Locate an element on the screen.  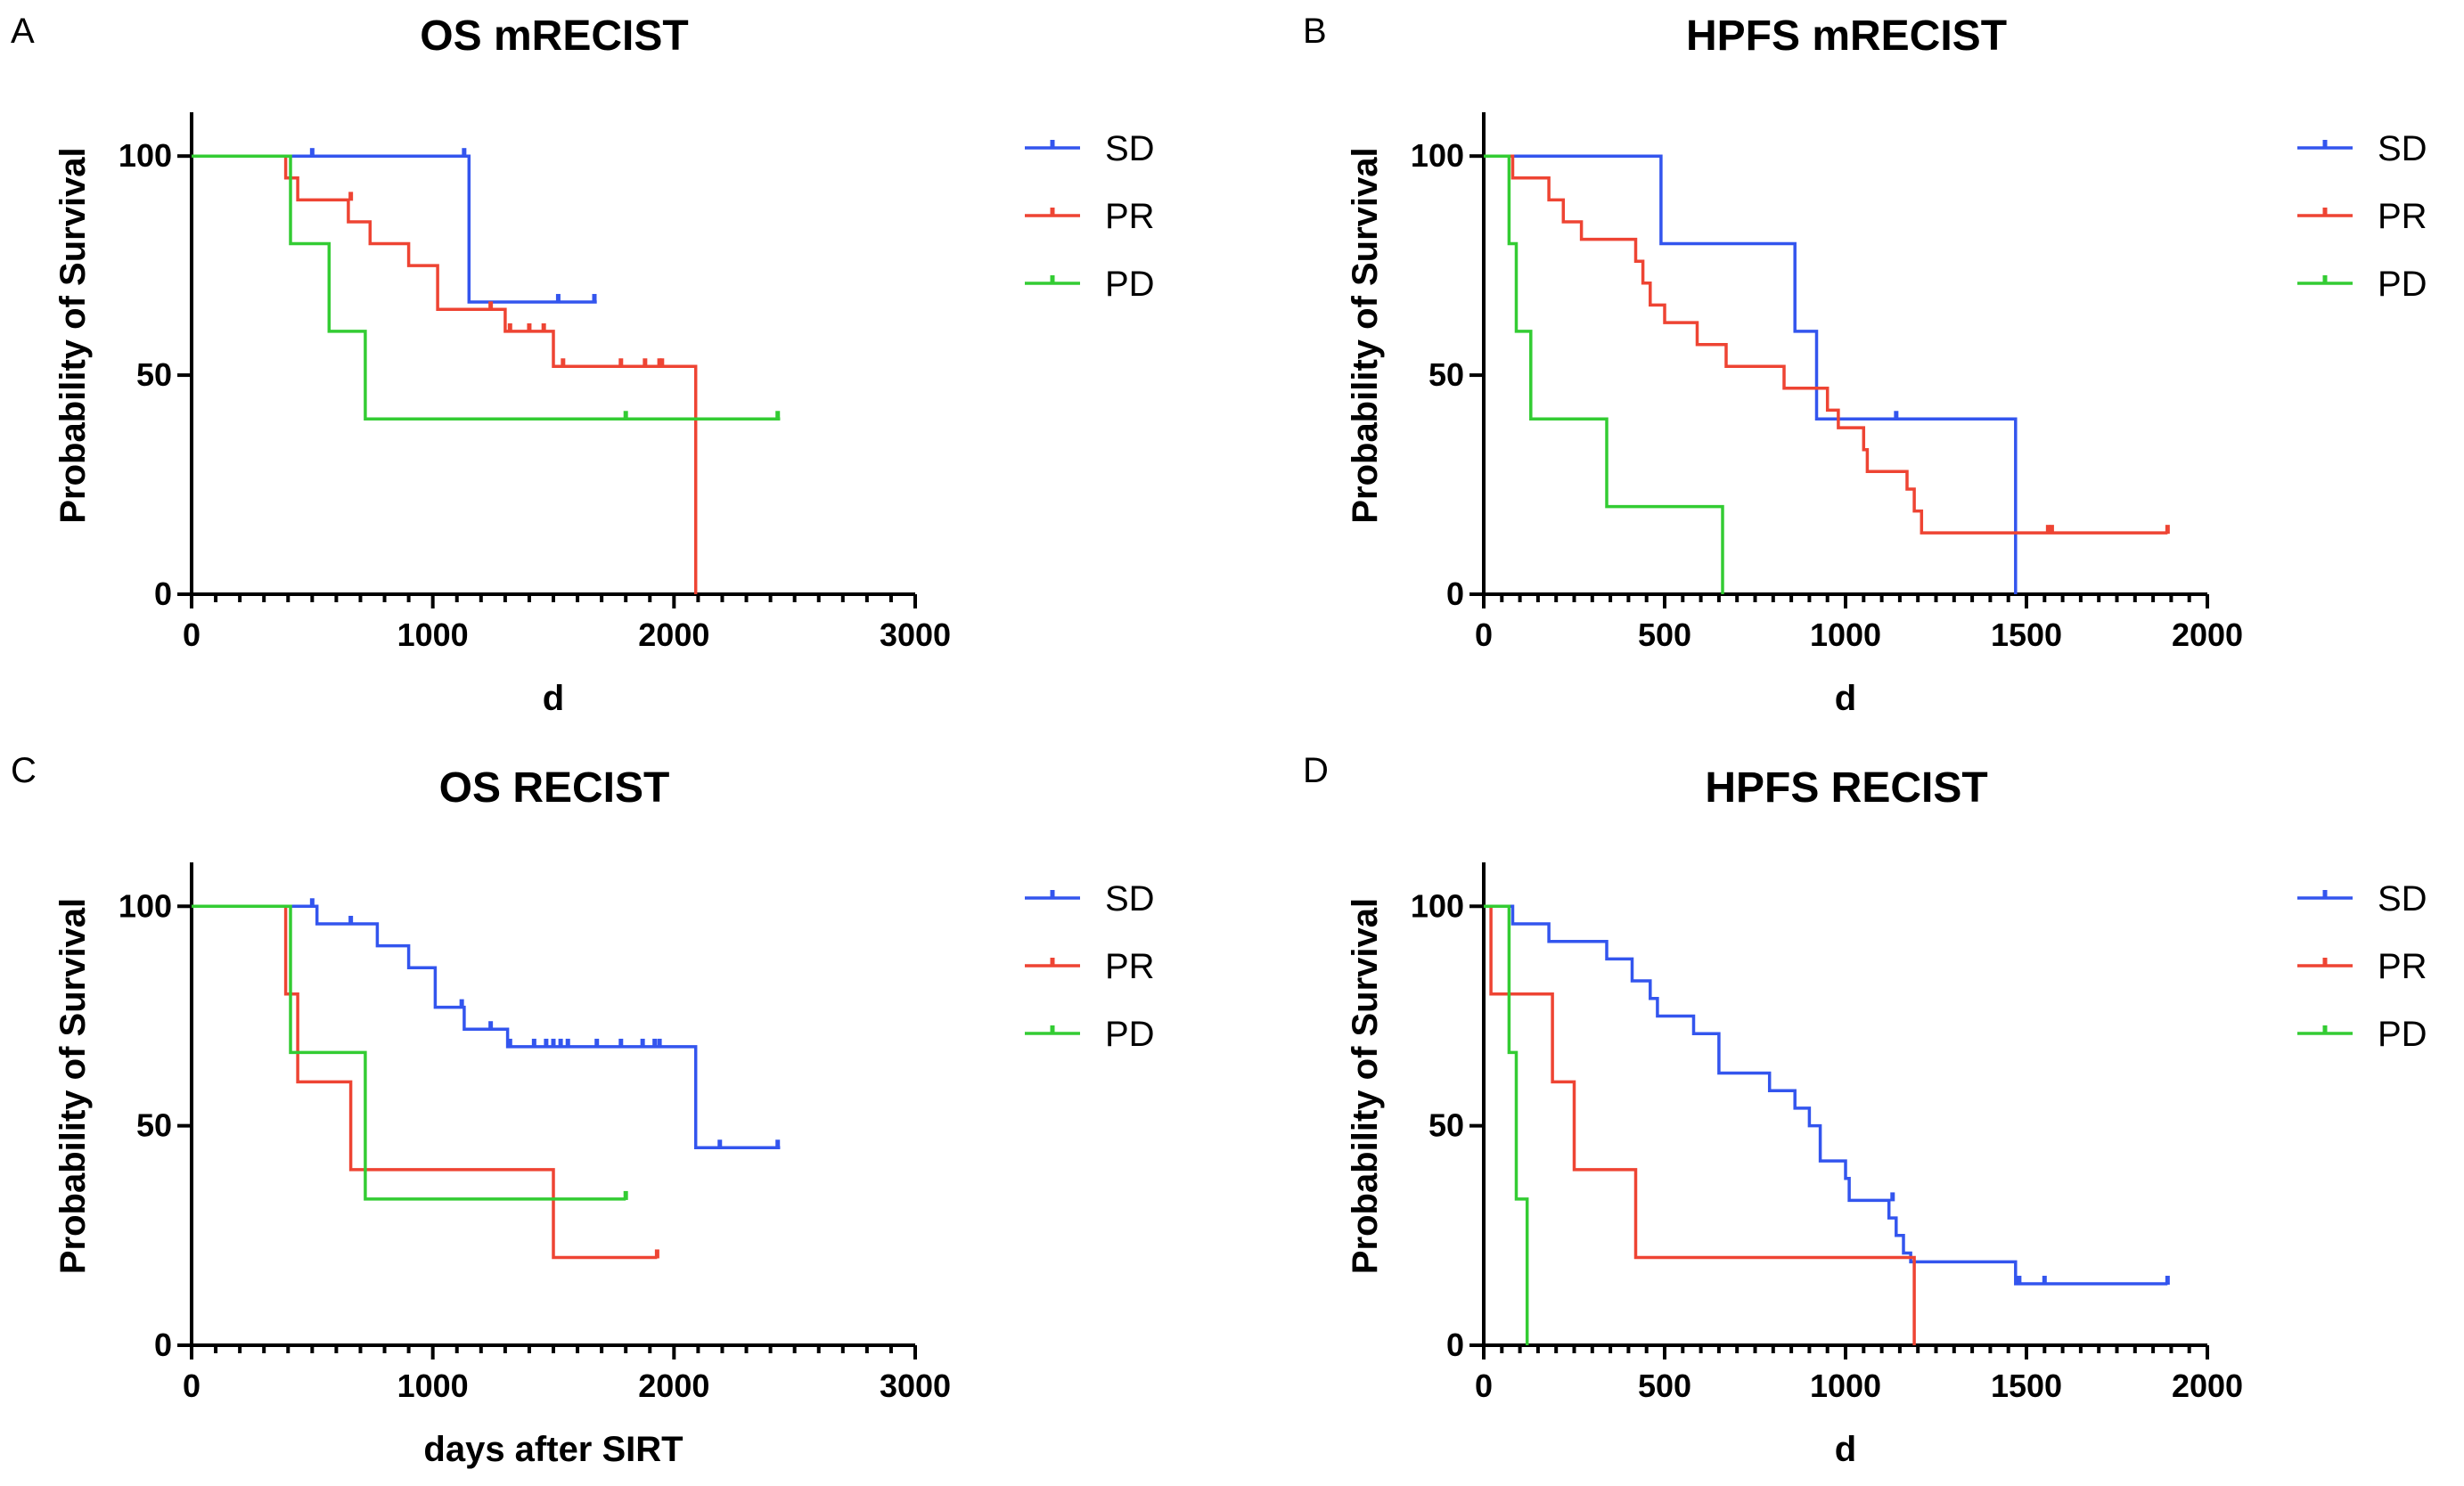
chart-title: HPFS RECIST is located at coordinates (1846, 788).